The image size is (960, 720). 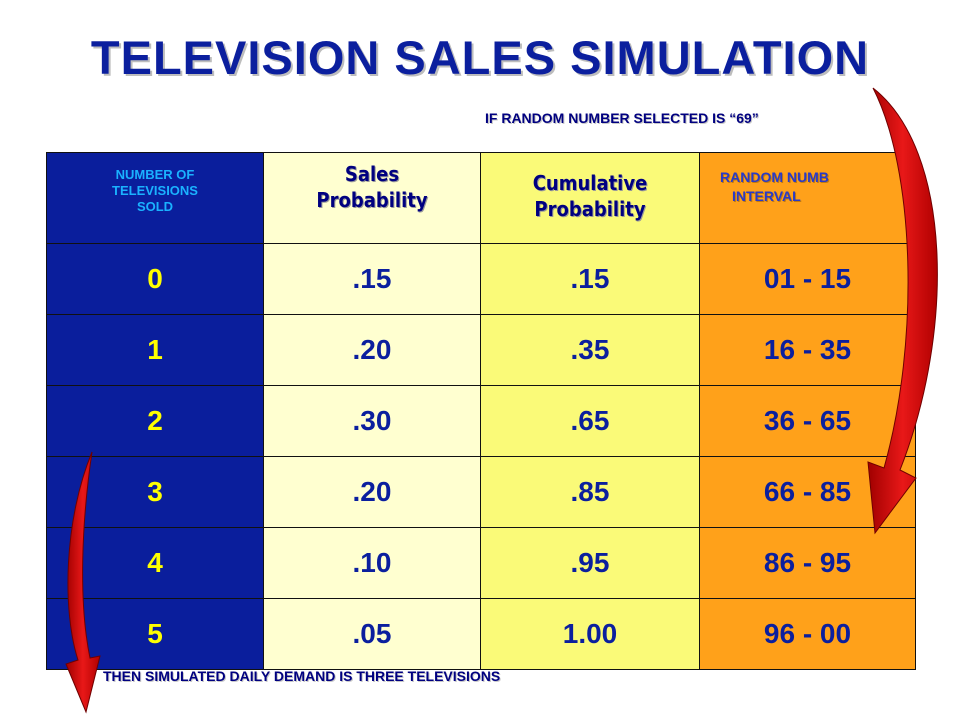 What do you see at coordinates (590, 279) in the screenshot?
I see `cell-cumulative-probability: .15` at bounding box center [590, 279].